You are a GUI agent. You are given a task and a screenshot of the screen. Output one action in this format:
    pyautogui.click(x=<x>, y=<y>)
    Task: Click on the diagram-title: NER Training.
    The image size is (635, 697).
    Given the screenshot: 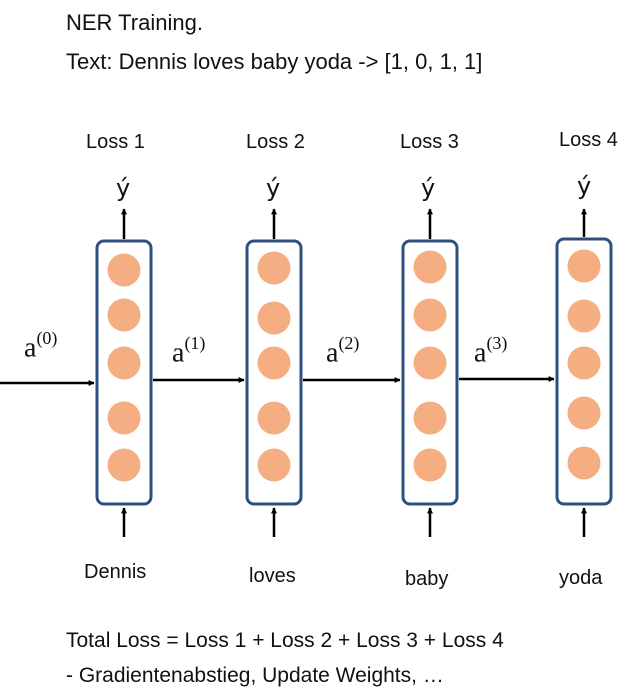 What is the action you would take?
    pyautogui.click(x=134, y=22)
    